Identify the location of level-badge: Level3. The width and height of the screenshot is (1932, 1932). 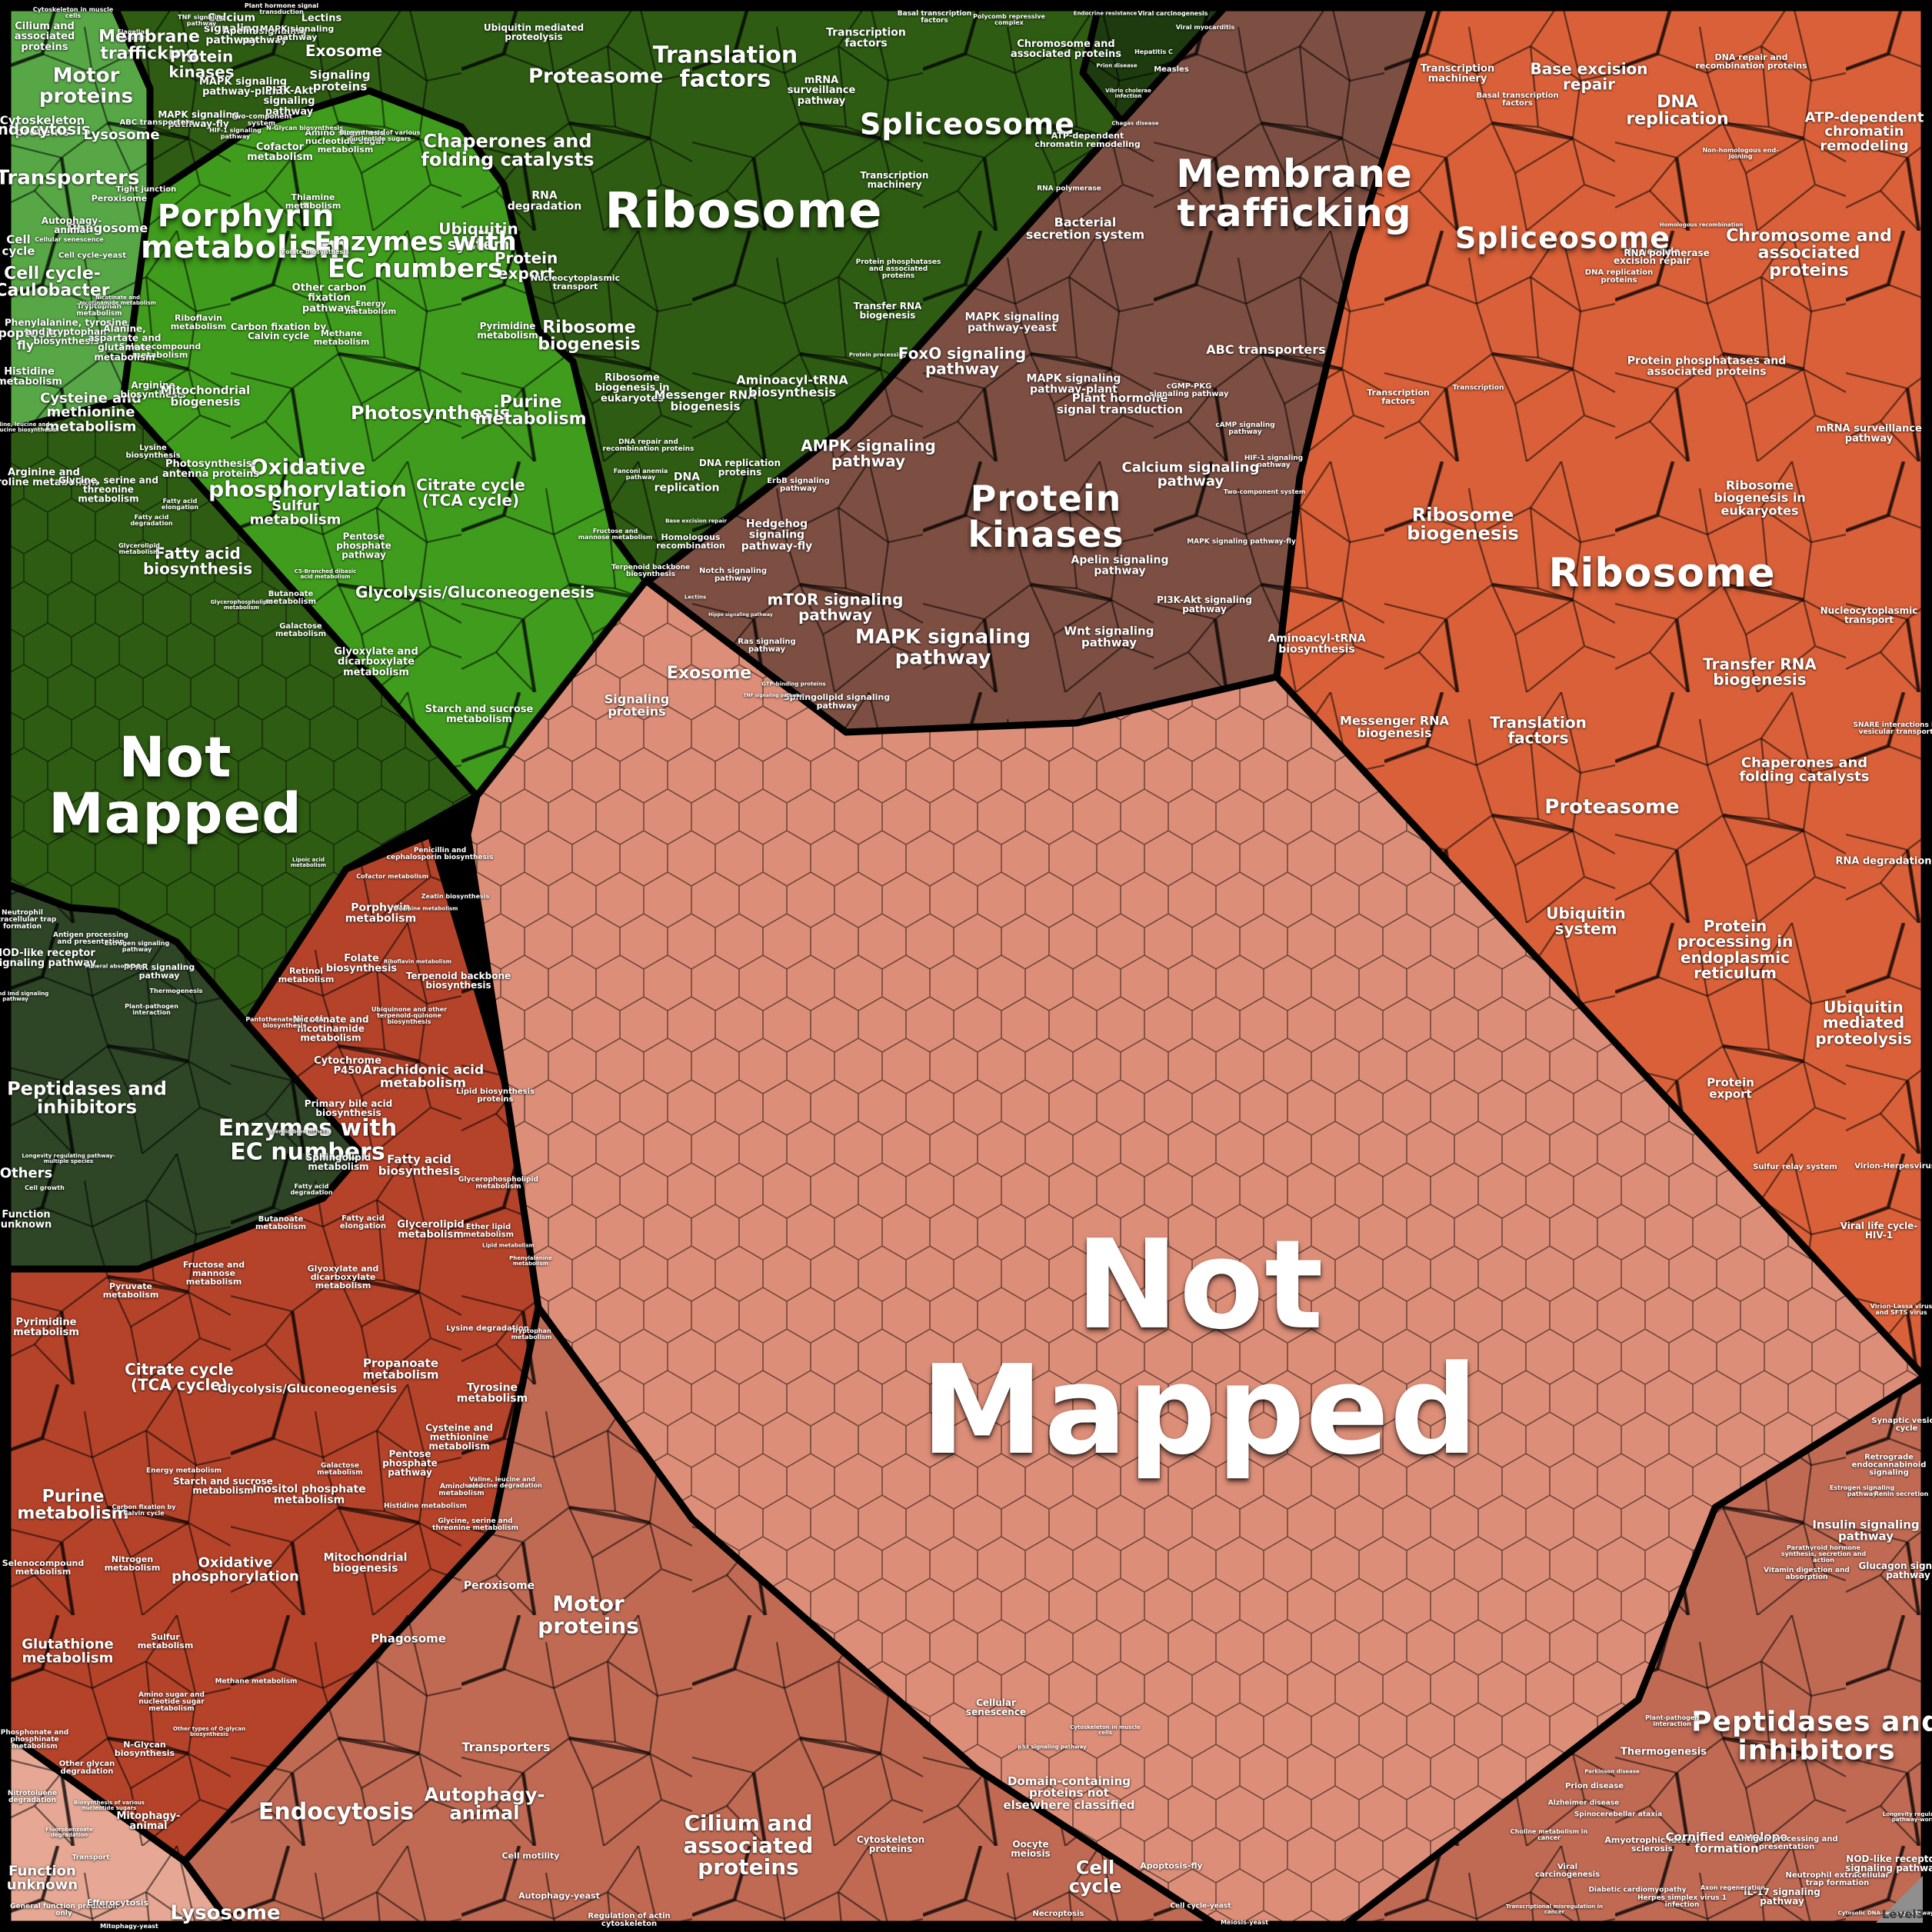
(1898, 1916).